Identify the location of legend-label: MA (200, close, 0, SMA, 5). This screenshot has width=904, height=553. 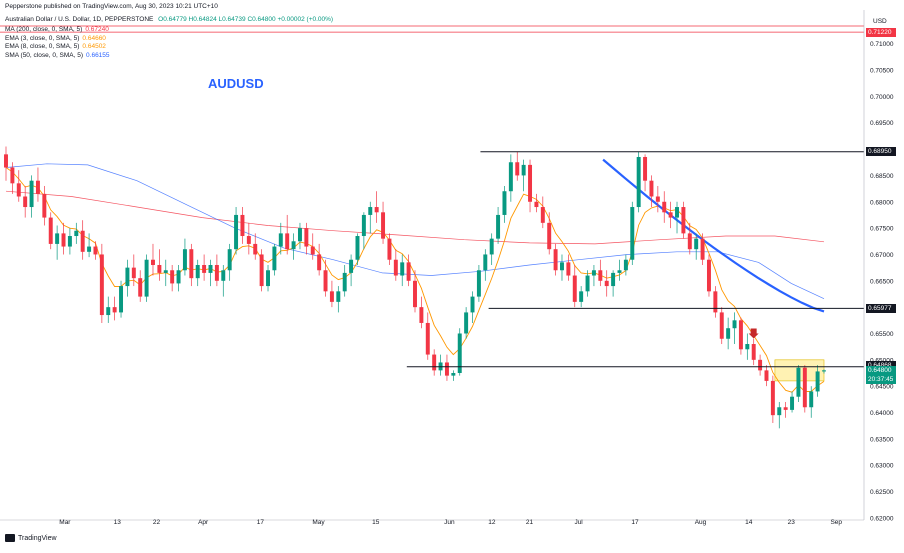
(44, 29).